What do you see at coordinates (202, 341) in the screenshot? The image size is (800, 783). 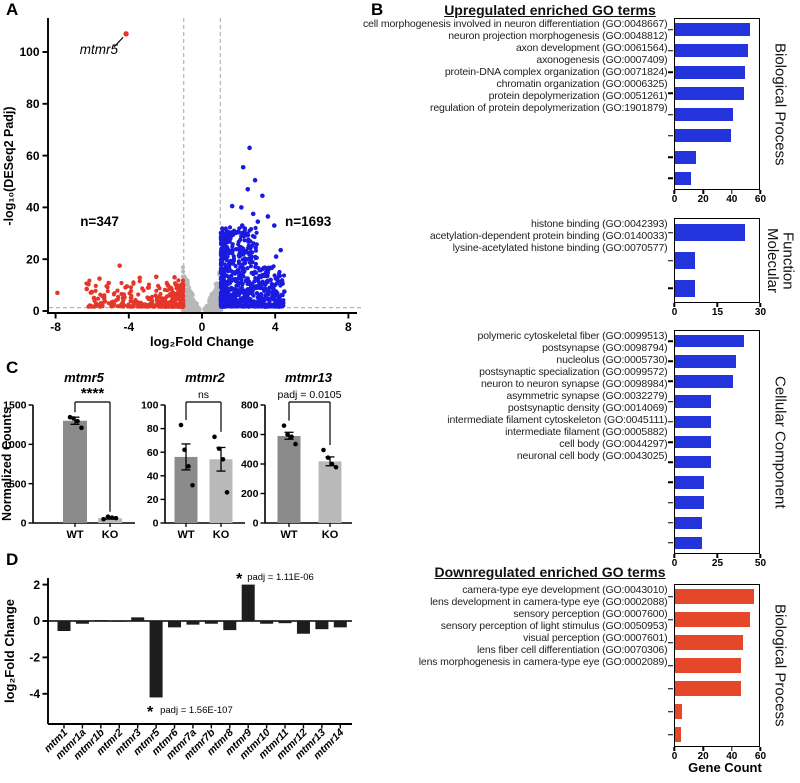 I see `x-axis-label: log₂Fold Change` at bounding box center [202, 341].